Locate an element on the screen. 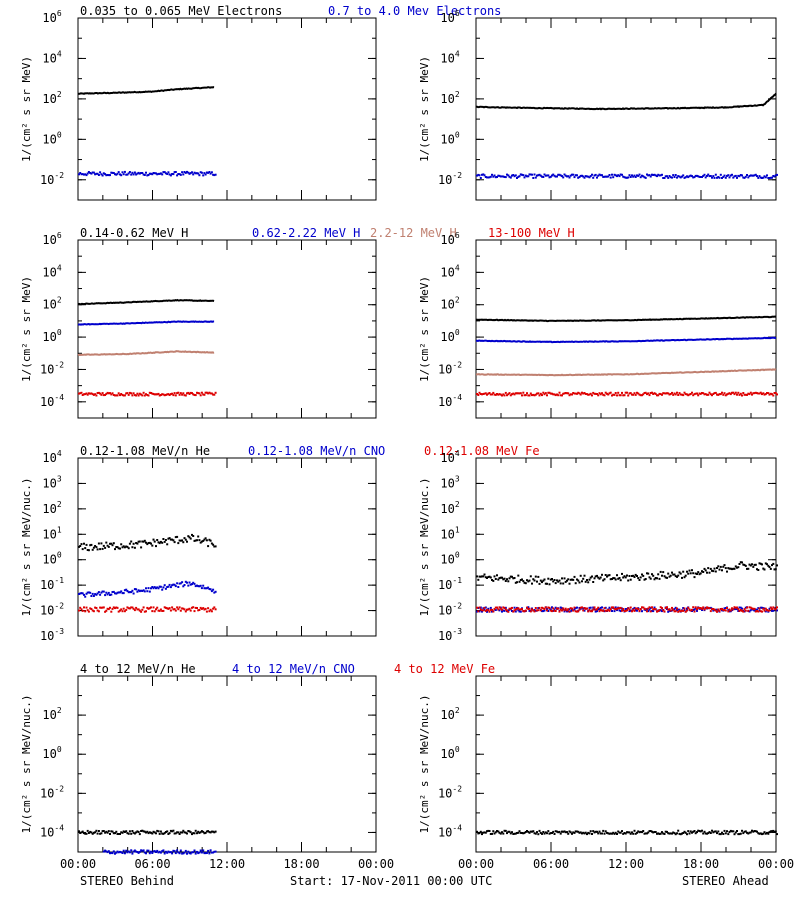 This screenshot has width=800, height=900. y-tick-exponent: 4 is located at coordinates (457, 453).